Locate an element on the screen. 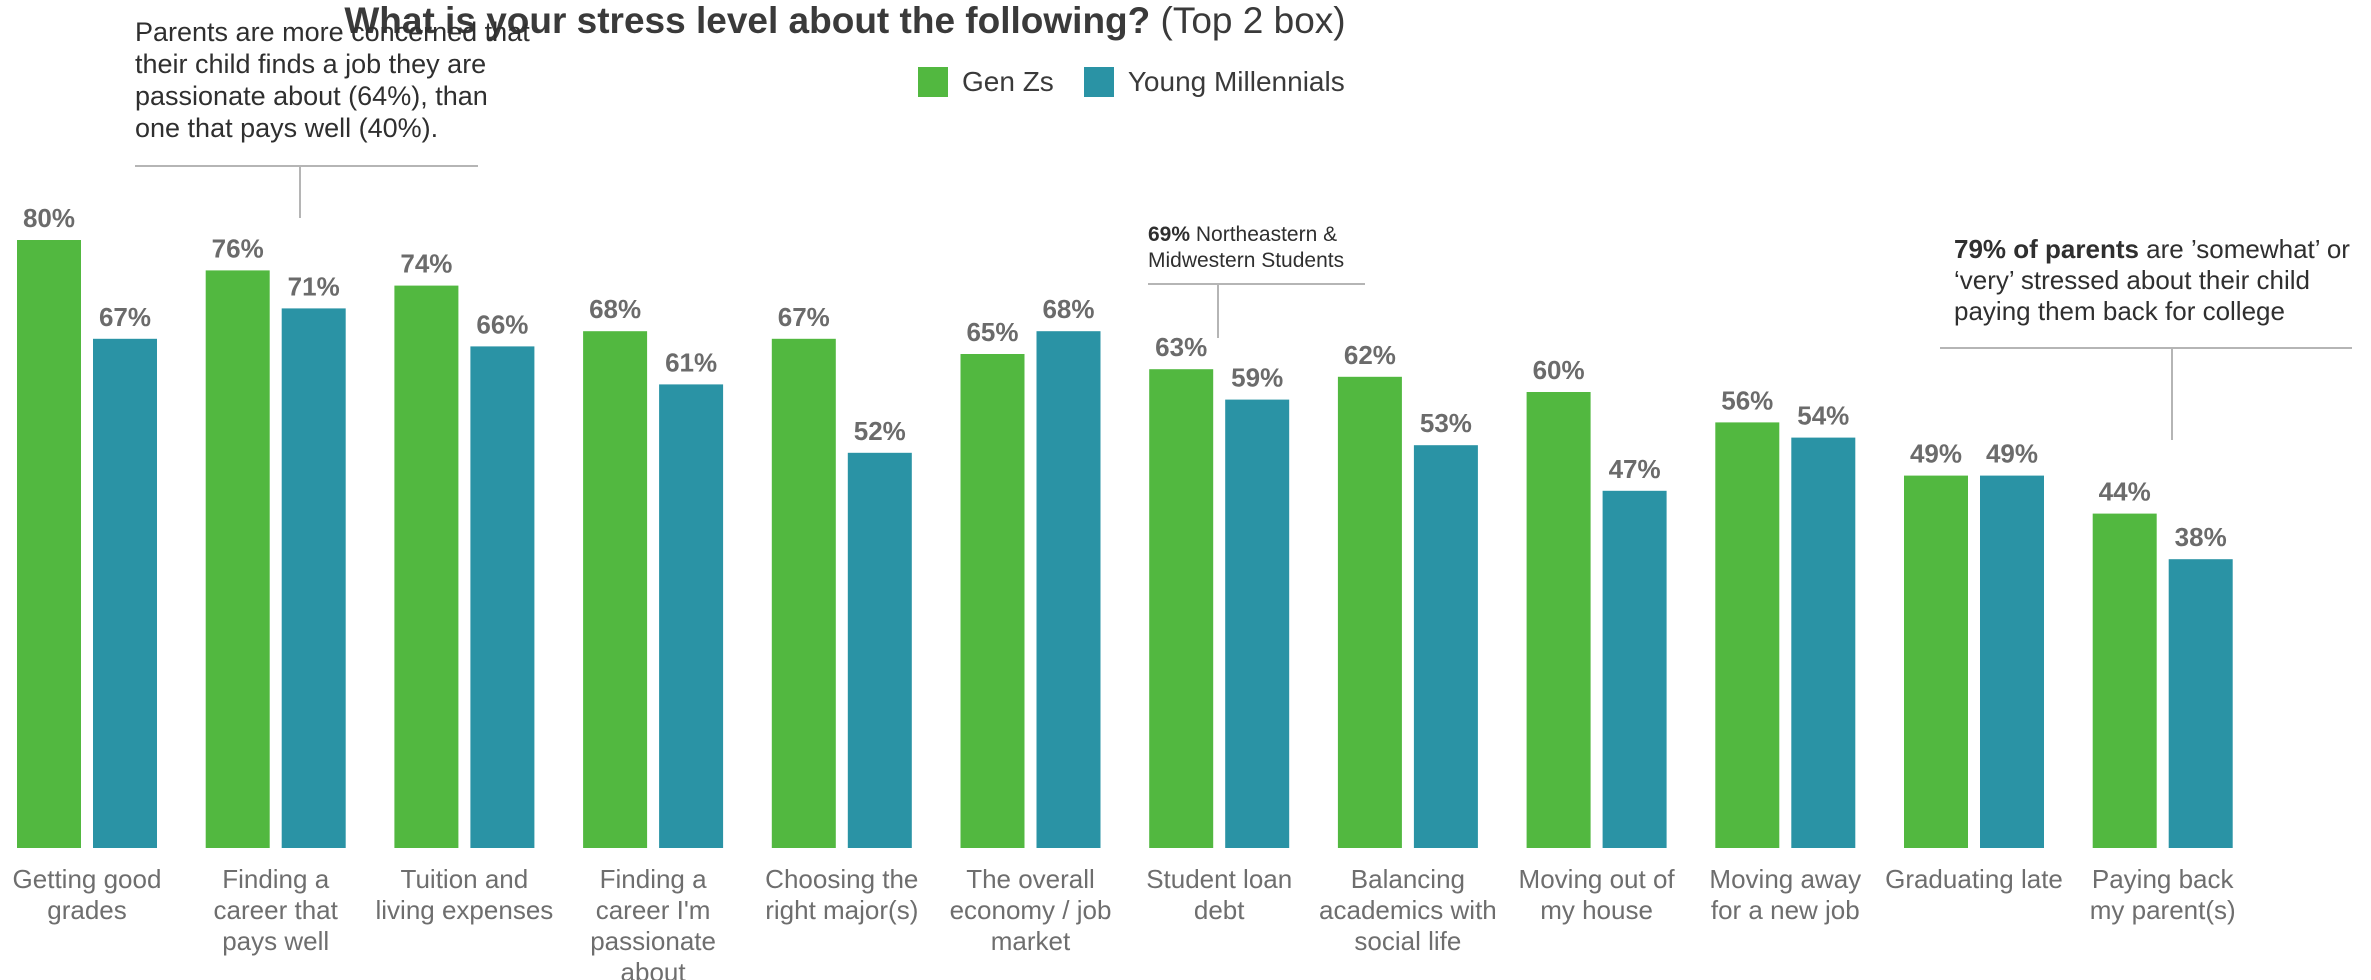 Image resolution: width=2371 pixels, height=980 pixels. category-label-4-line-1: right major(s) is located at coordinates (841, 910).